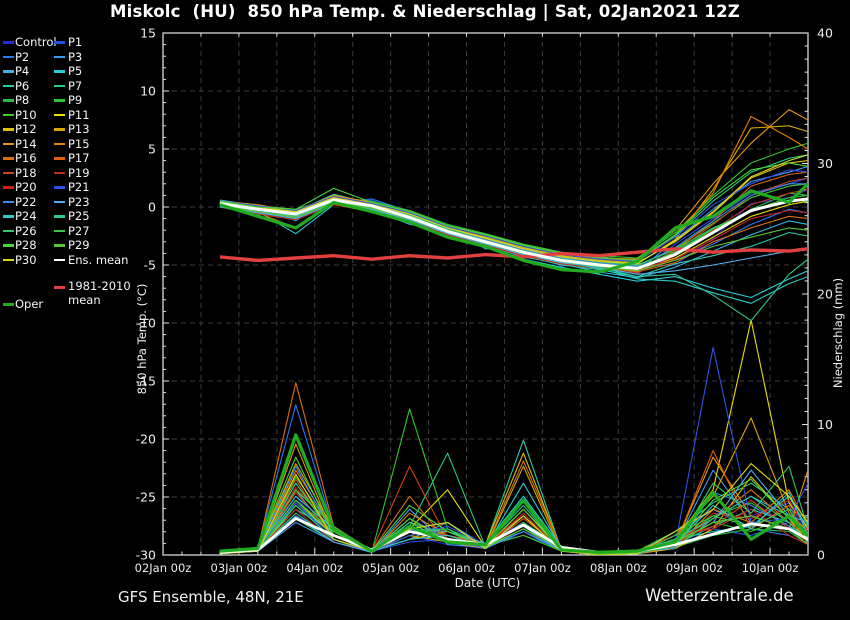 Image resolution: width=850 pixels, height=620 pixels. I want to click on member-temp-line-P30, so click(513, 209).